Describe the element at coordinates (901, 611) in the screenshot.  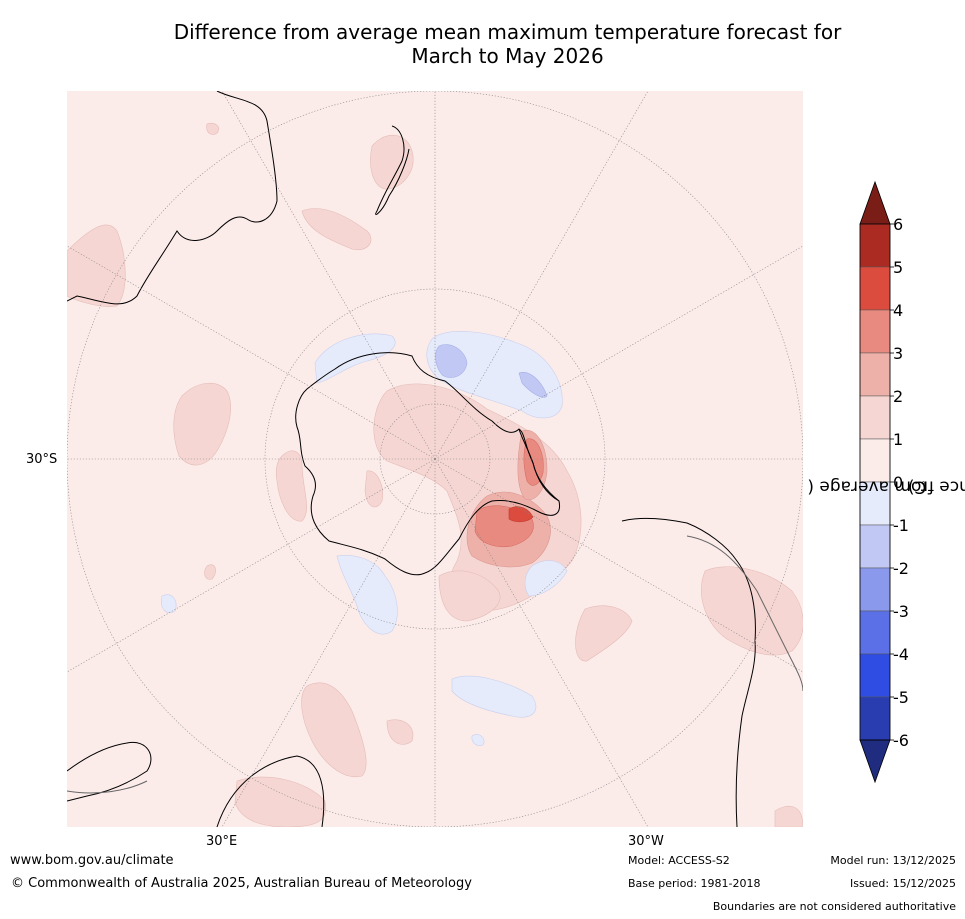
I see `colorbar-tick-label: -3` at that location.